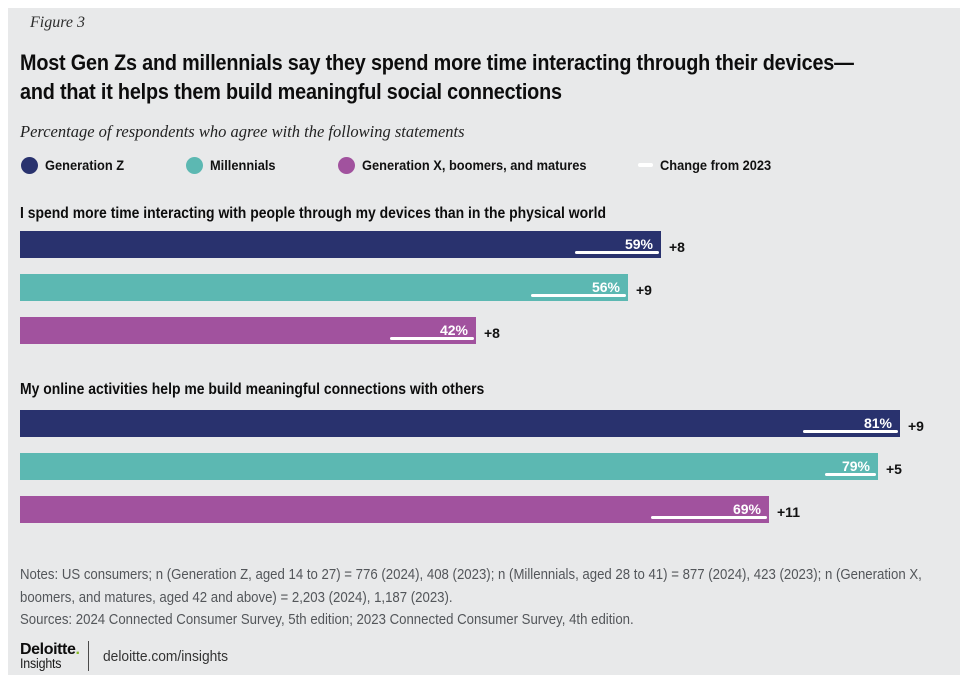 Image resolution: width=960 pixels, height=675 pixels. I want to click on bar-row: 81% +9, so click(490, 423).